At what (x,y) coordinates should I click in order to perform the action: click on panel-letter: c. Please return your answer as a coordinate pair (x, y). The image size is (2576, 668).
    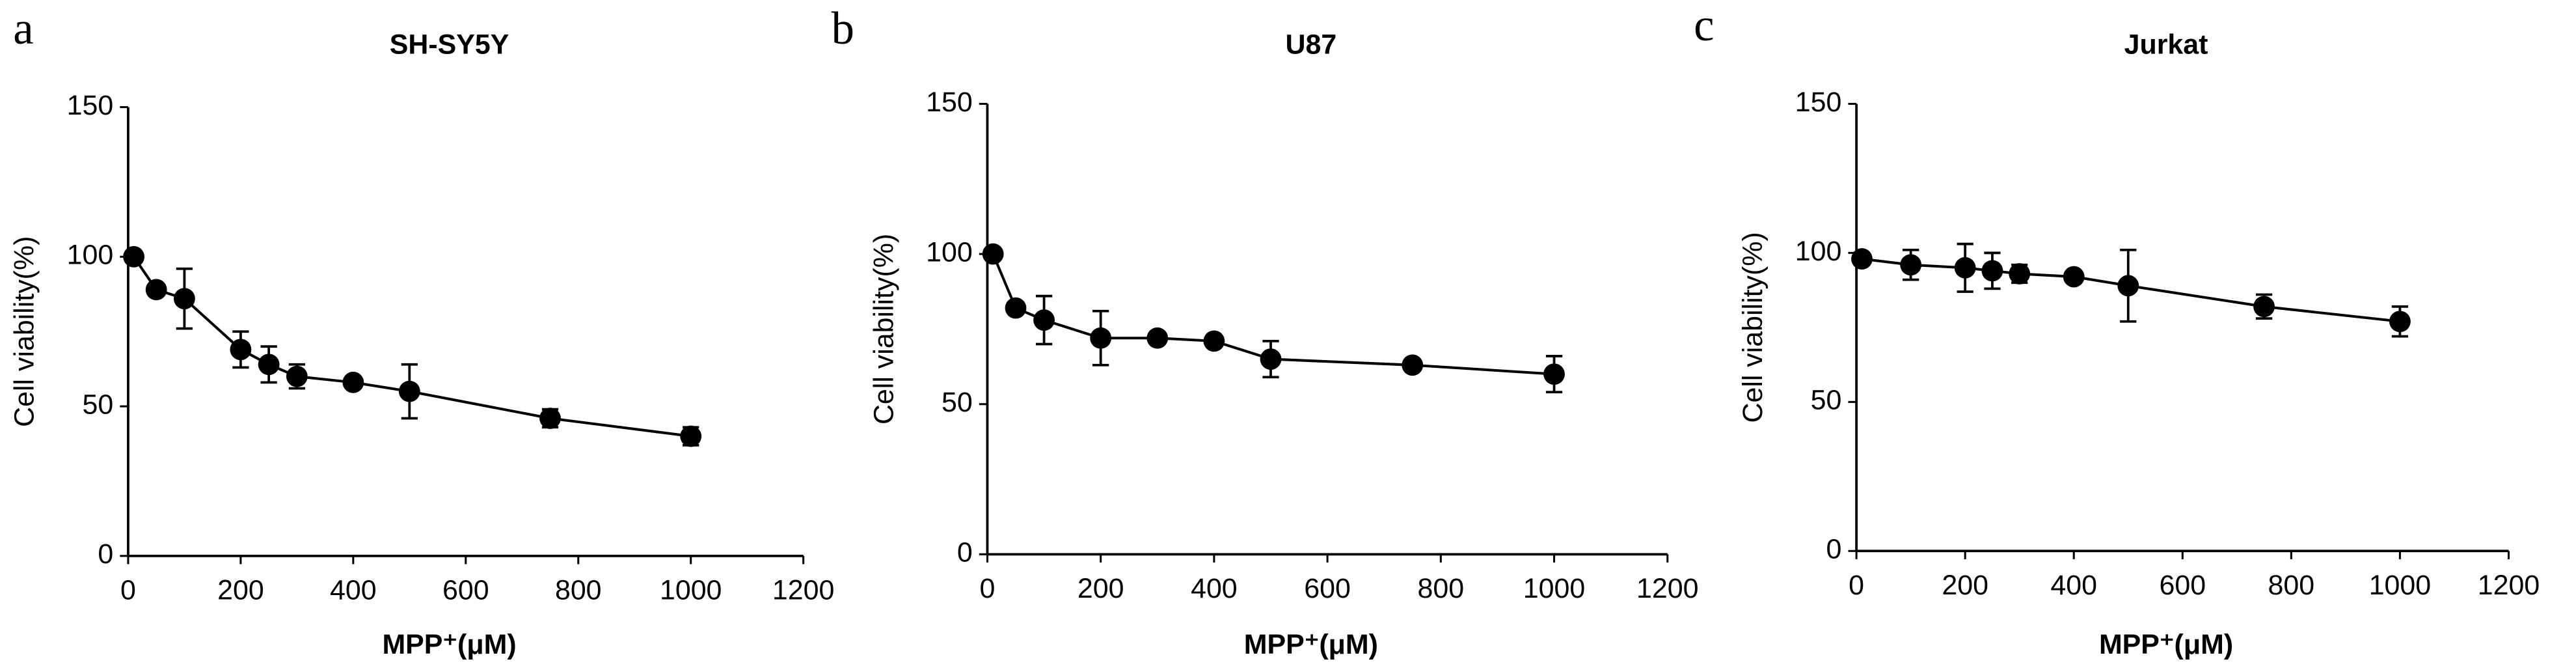
    Looking at the image, I should click on (1704, 25).